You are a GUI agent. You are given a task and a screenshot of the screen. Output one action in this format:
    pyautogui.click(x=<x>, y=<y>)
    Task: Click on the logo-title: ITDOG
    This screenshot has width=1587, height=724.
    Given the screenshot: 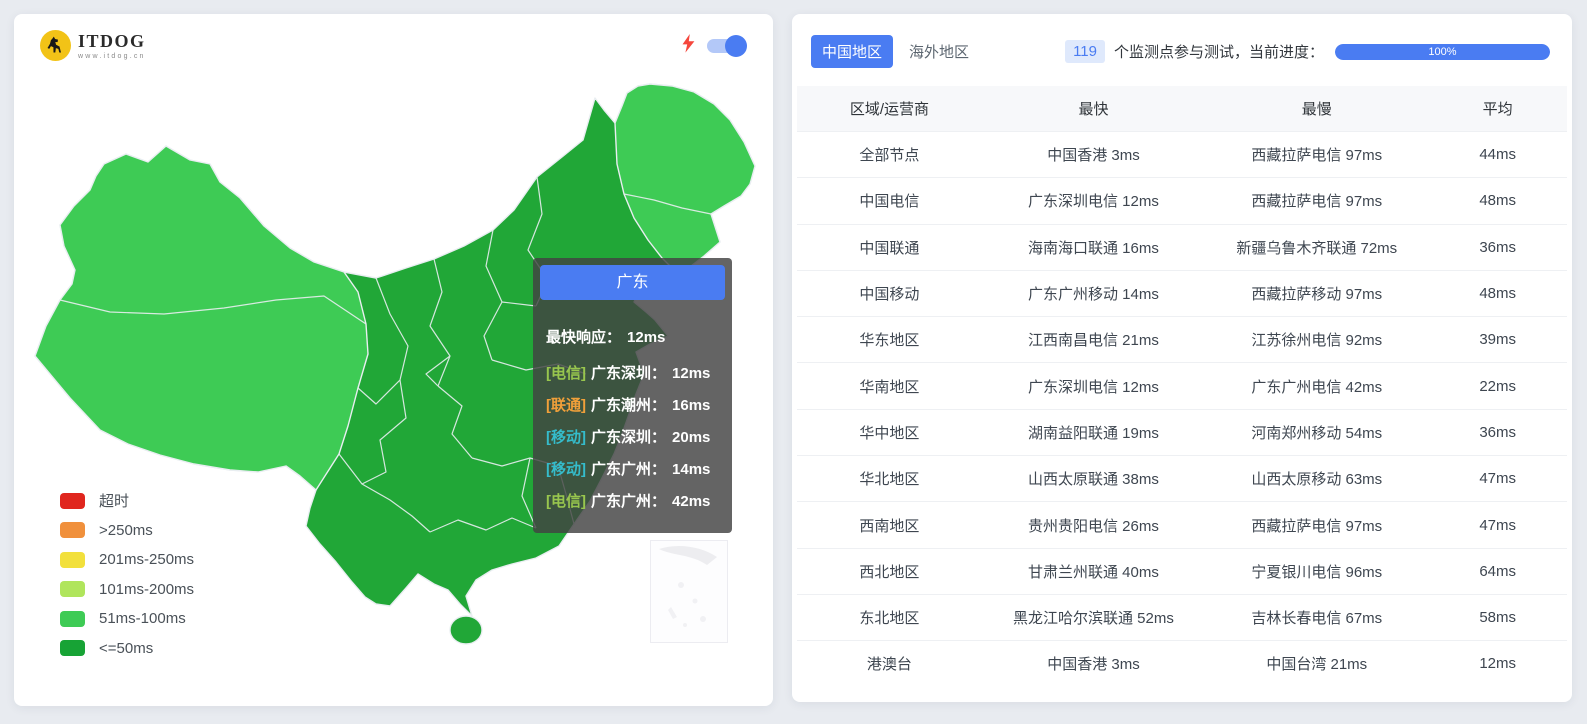 What is the action you would take?
    pyautogui.click(x=112, y=40)
    